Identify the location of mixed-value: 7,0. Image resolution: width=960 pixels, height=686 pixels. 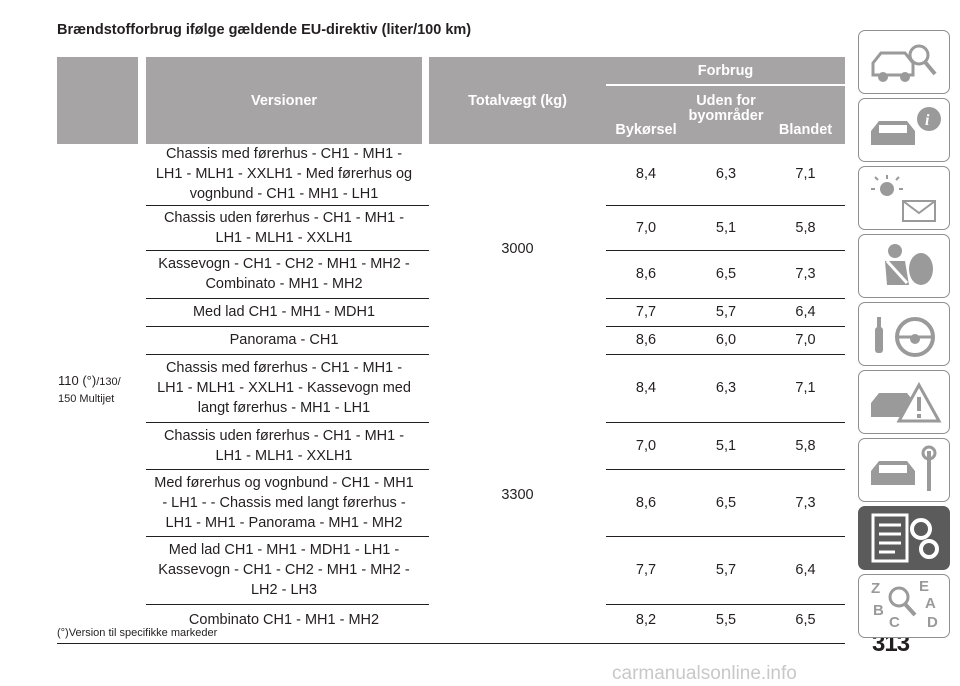
(806, 340).